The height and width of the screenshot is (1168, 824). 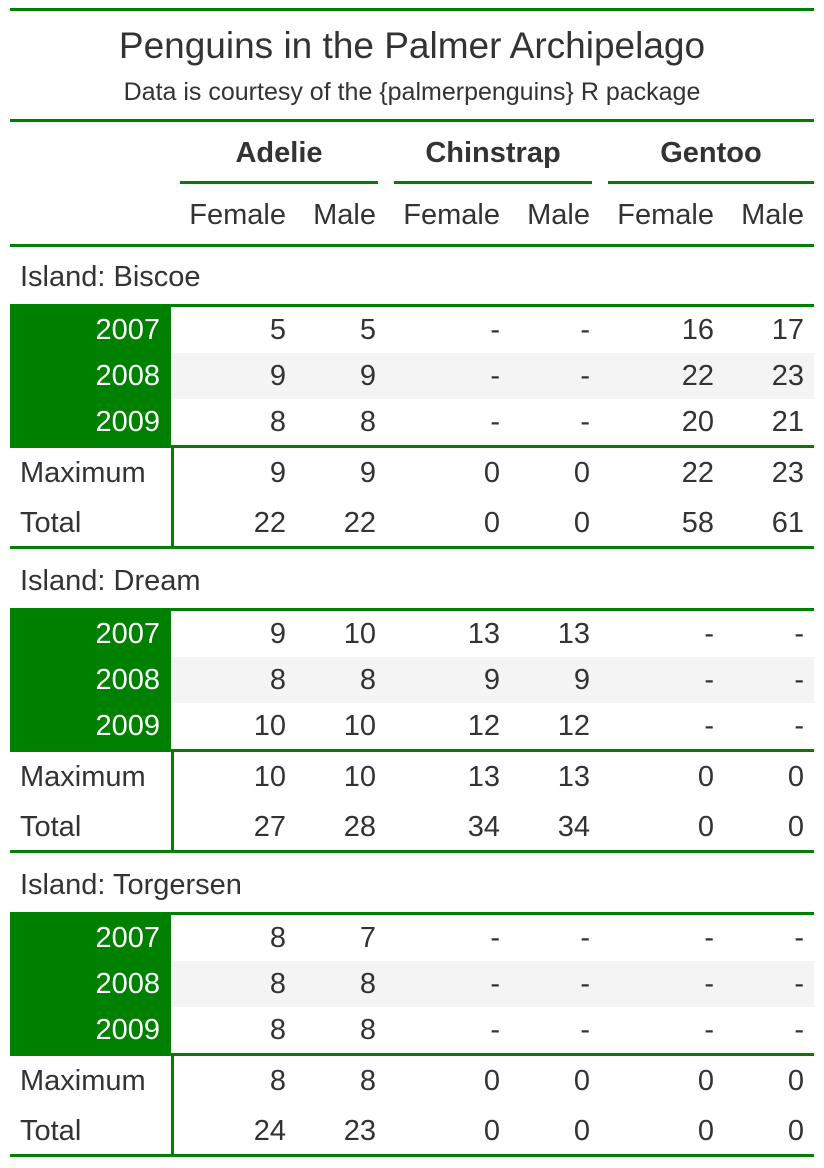 What do you see at coordinates (269, 827) in the screenshot?
I see `summary-cell: 27` at bounding box center [269, 827].